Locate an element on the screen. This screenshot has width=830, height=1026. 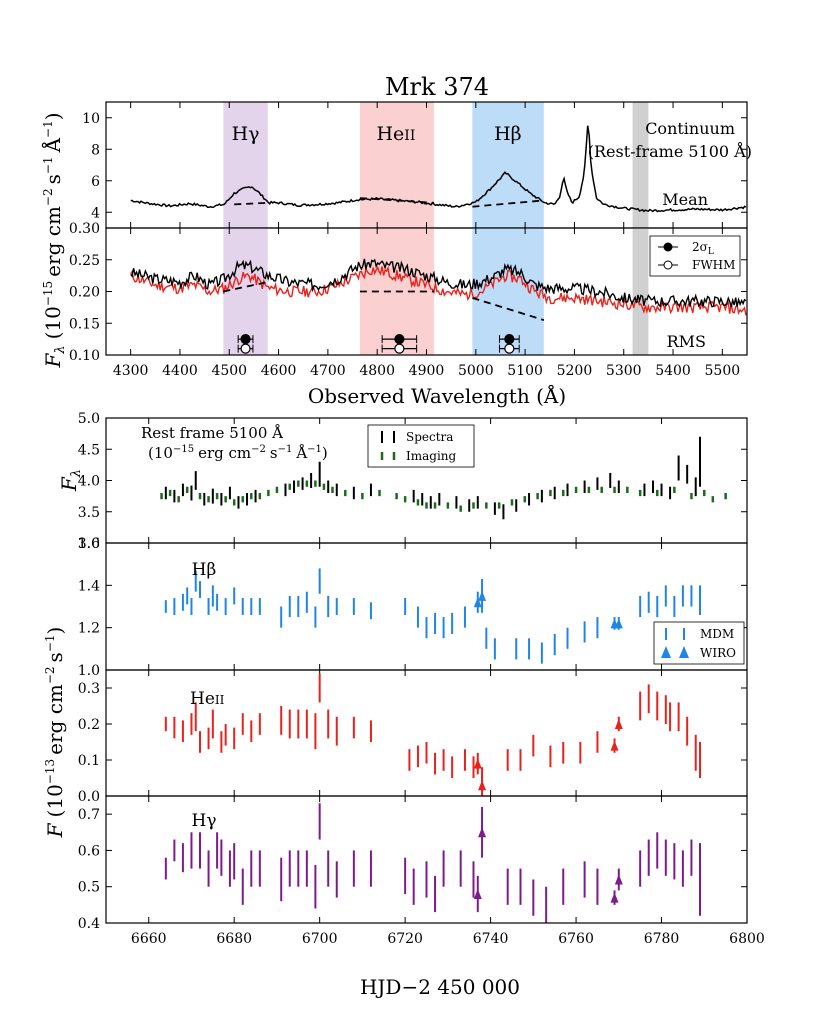
hgamma-band-label: Hγ is located at coordinates (246, 134).